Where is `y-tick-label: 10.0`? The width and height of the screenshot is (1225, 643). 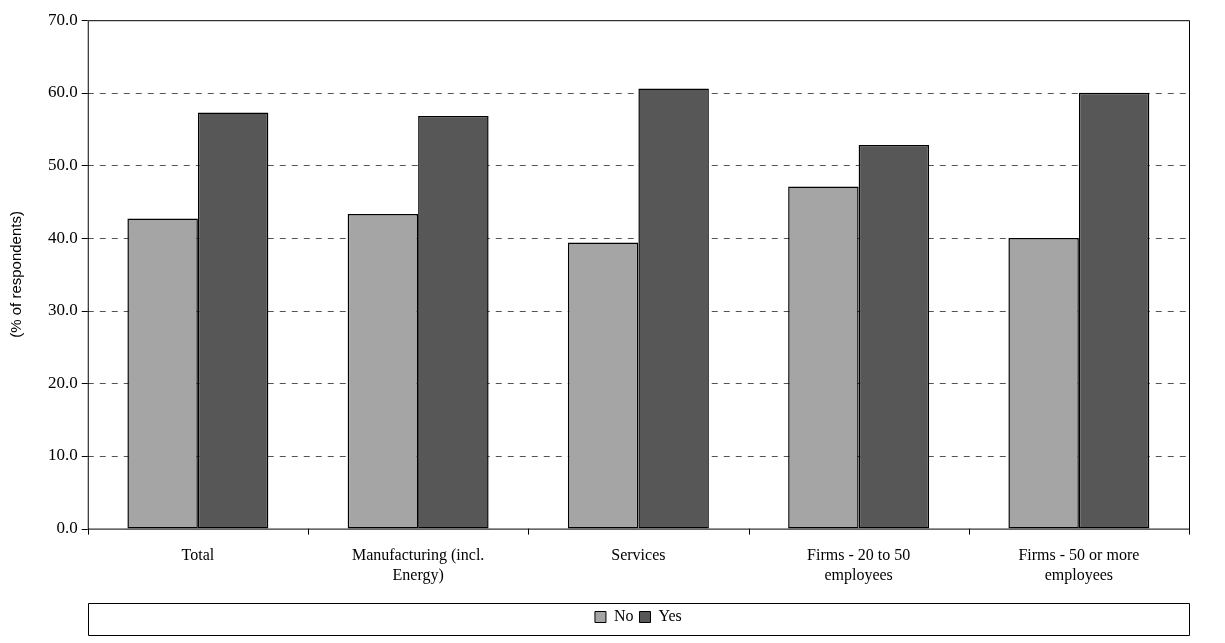 y-tick-label: 10.0 is located at coordinates (63, 455).